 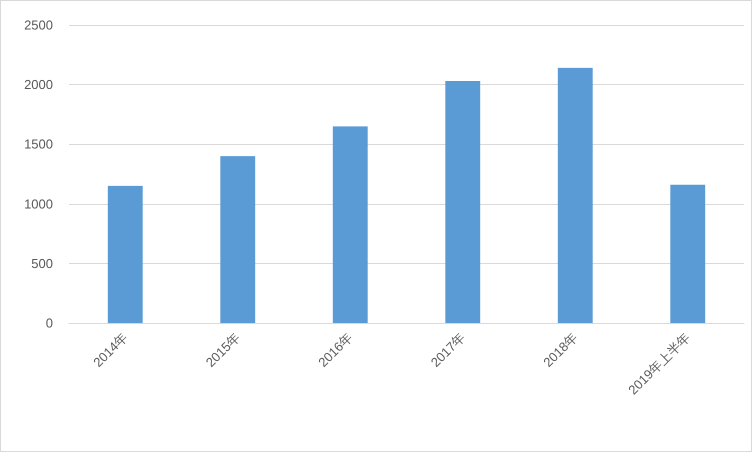 I want to click on y-tick-label: 1000, so click(x=38, y=204).